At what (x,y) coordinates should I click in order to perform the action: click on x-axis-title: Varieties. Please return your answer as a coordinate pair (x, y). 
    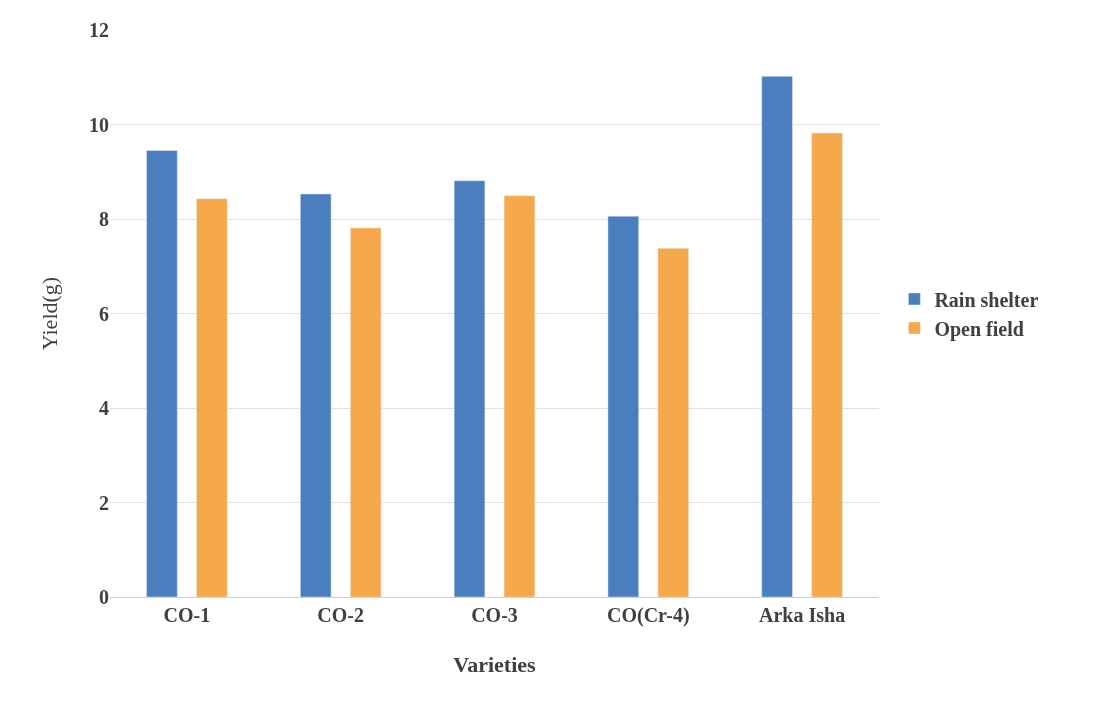
    Looking at the image, I should click on (495, 664).